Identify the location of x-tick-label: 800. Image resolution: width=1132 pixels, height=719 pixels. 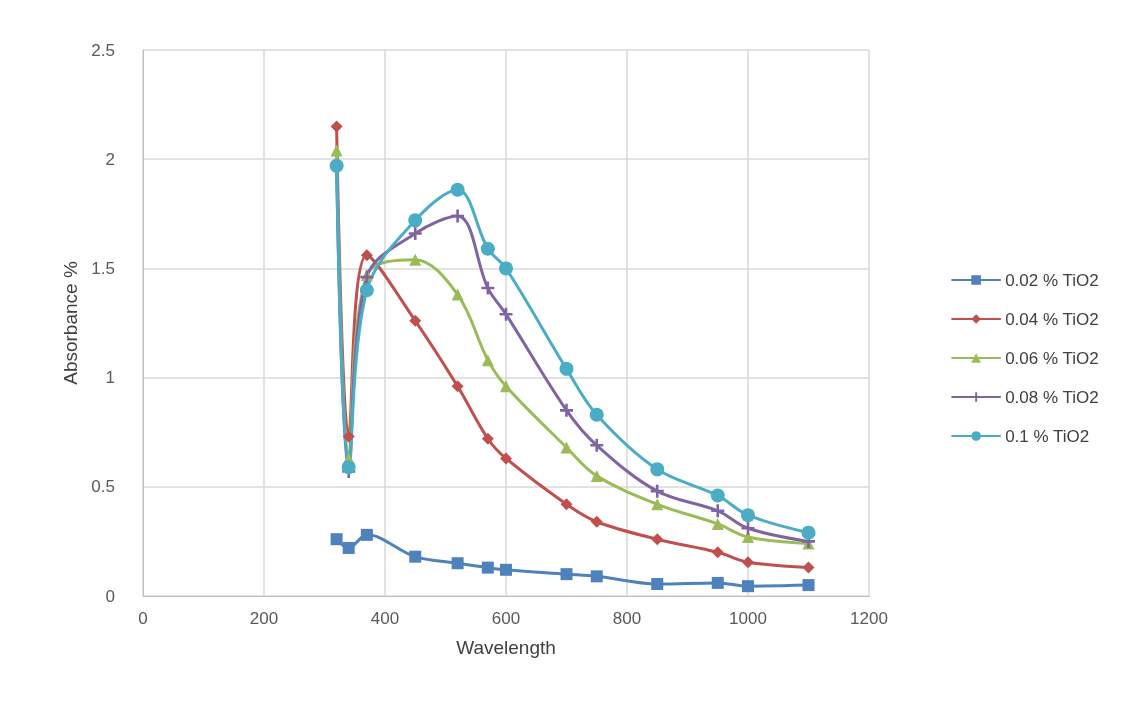
(627, 618).